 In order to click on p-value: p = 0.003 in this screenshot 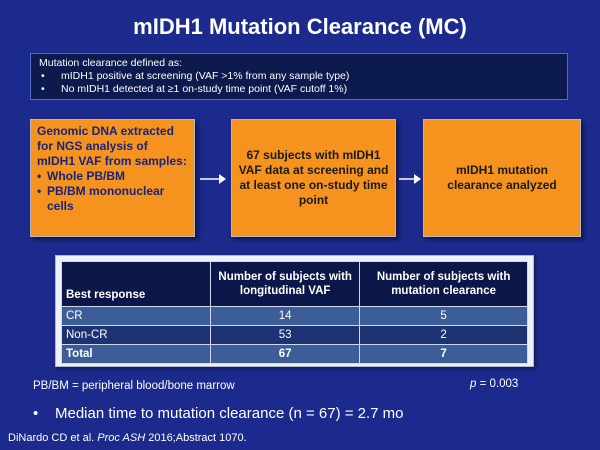, I will do `click(494, 384)`.